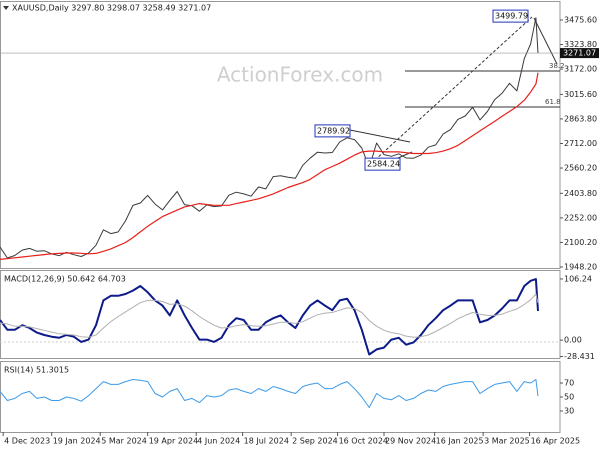 Image resolution: width=600 pixels, height=450 pixels. I want to click on last-price-box, so click(579, 53).